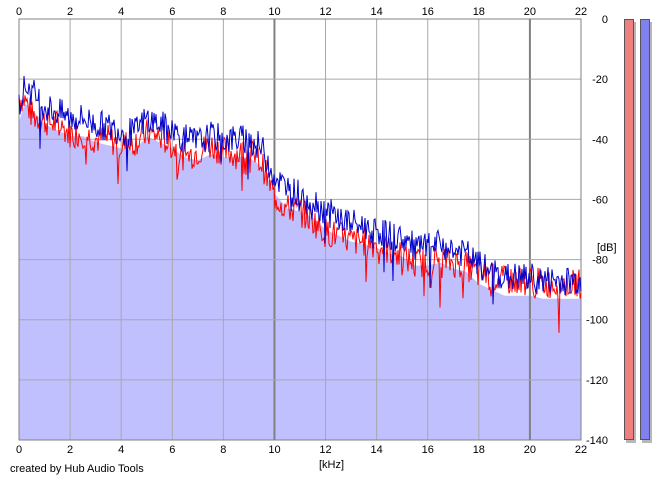  What do you see at coordinates (581, 12) in the screenshot?
I see `x-tick-label-top: 22` at bounding box center [581, 12].